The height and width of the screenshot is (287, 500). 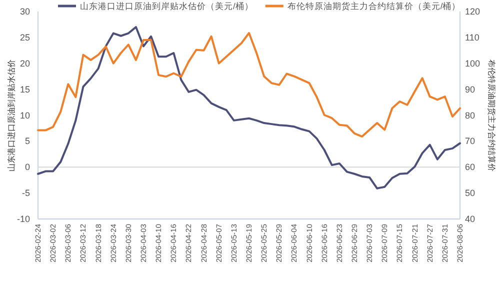 What do you see at coordinates (11, 115) in the screenshot?
I see `y-axis-title: 山东港口进口原油到岸贴水估价` at bounding box center [11, 115].